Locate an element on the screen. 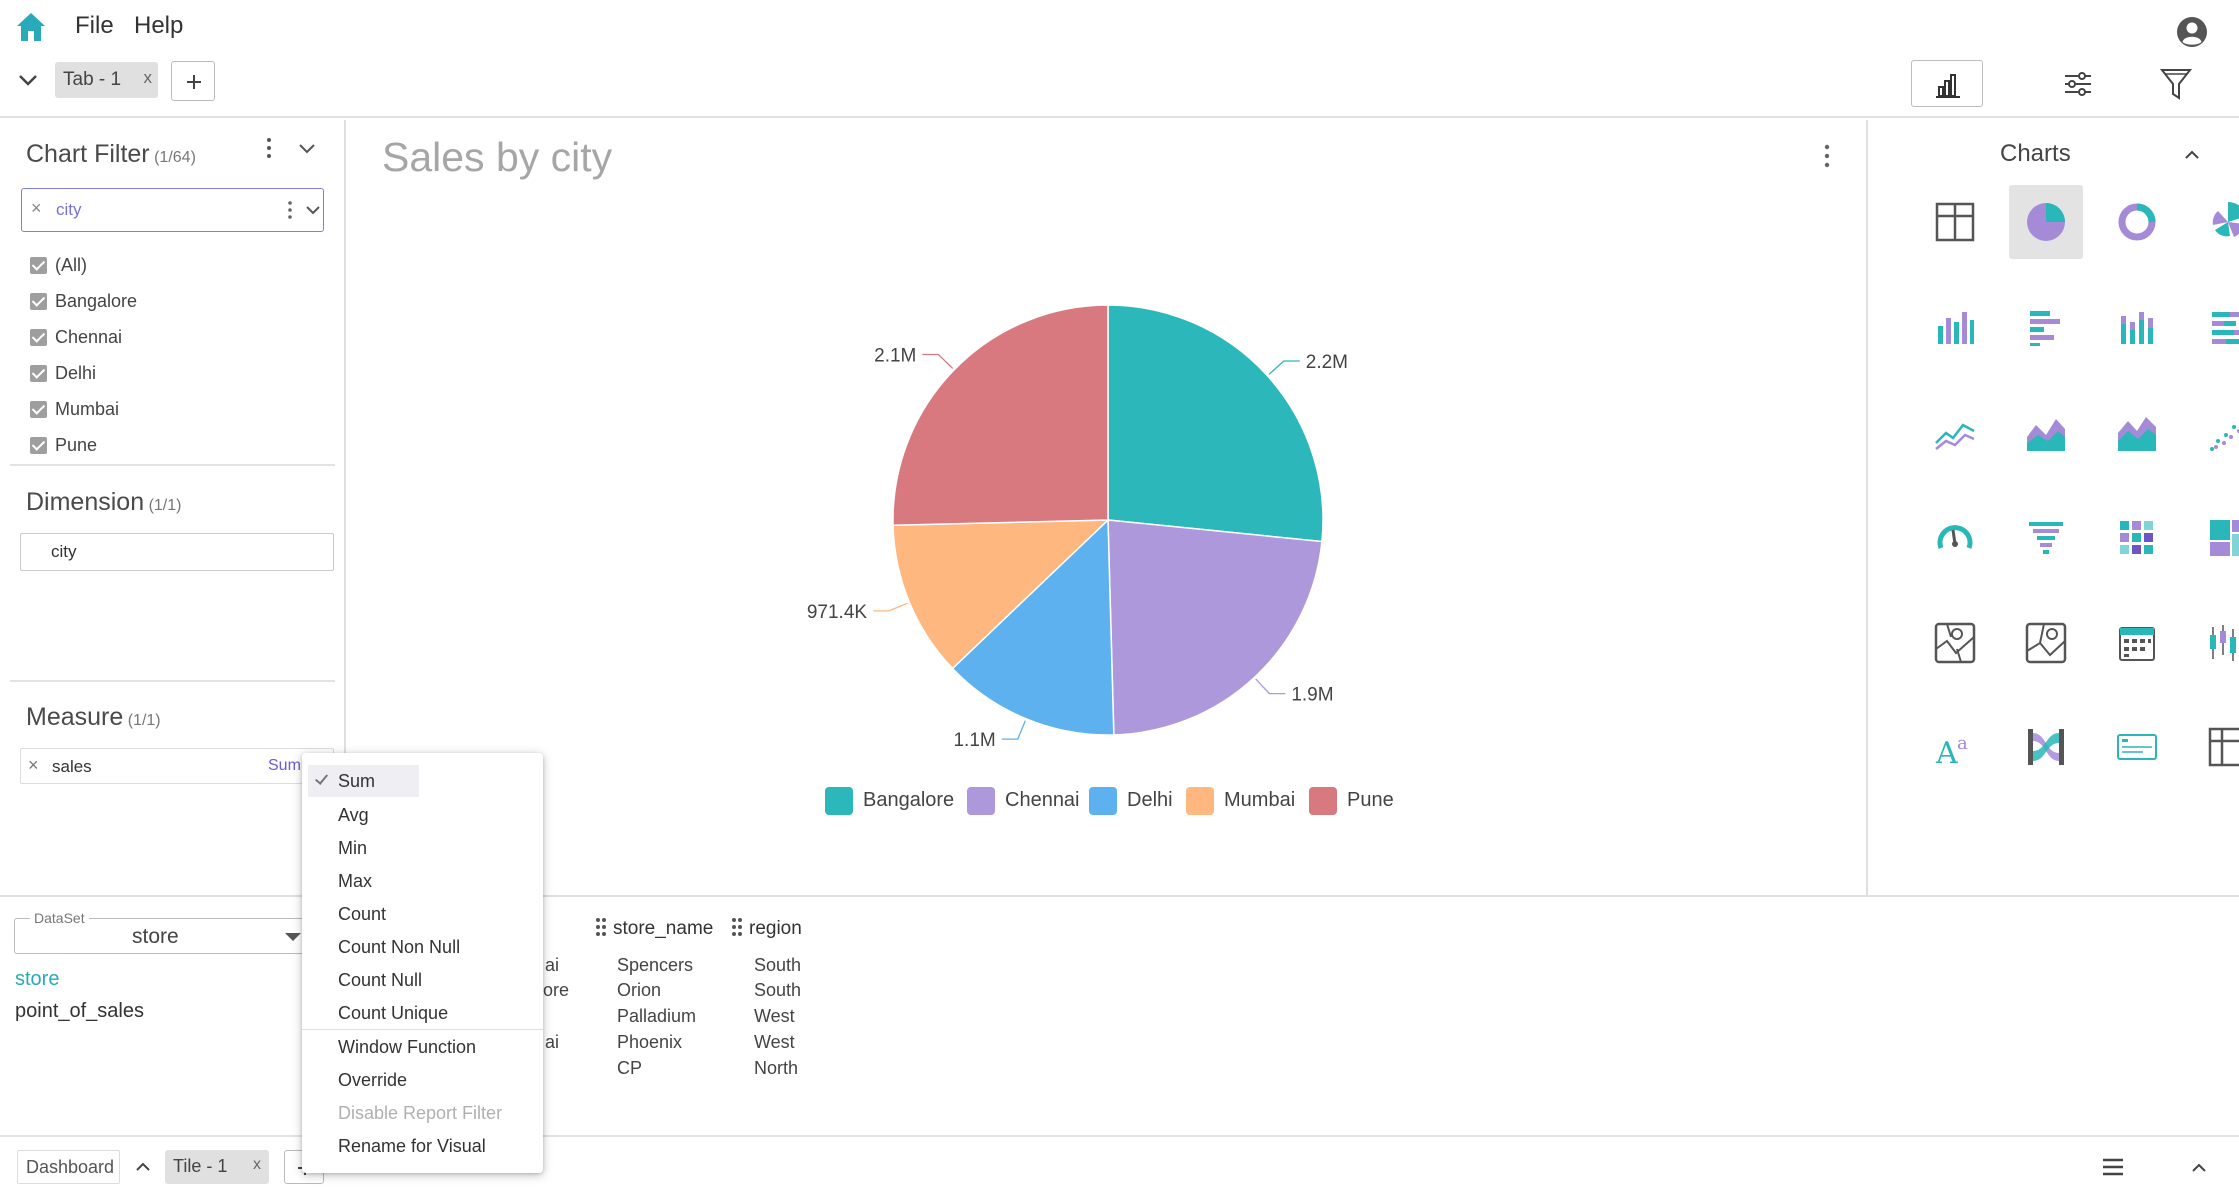 The height and width of the screenshot is (1195, 2239). legend-label: Delhi is located at coordinates (1150, 800).